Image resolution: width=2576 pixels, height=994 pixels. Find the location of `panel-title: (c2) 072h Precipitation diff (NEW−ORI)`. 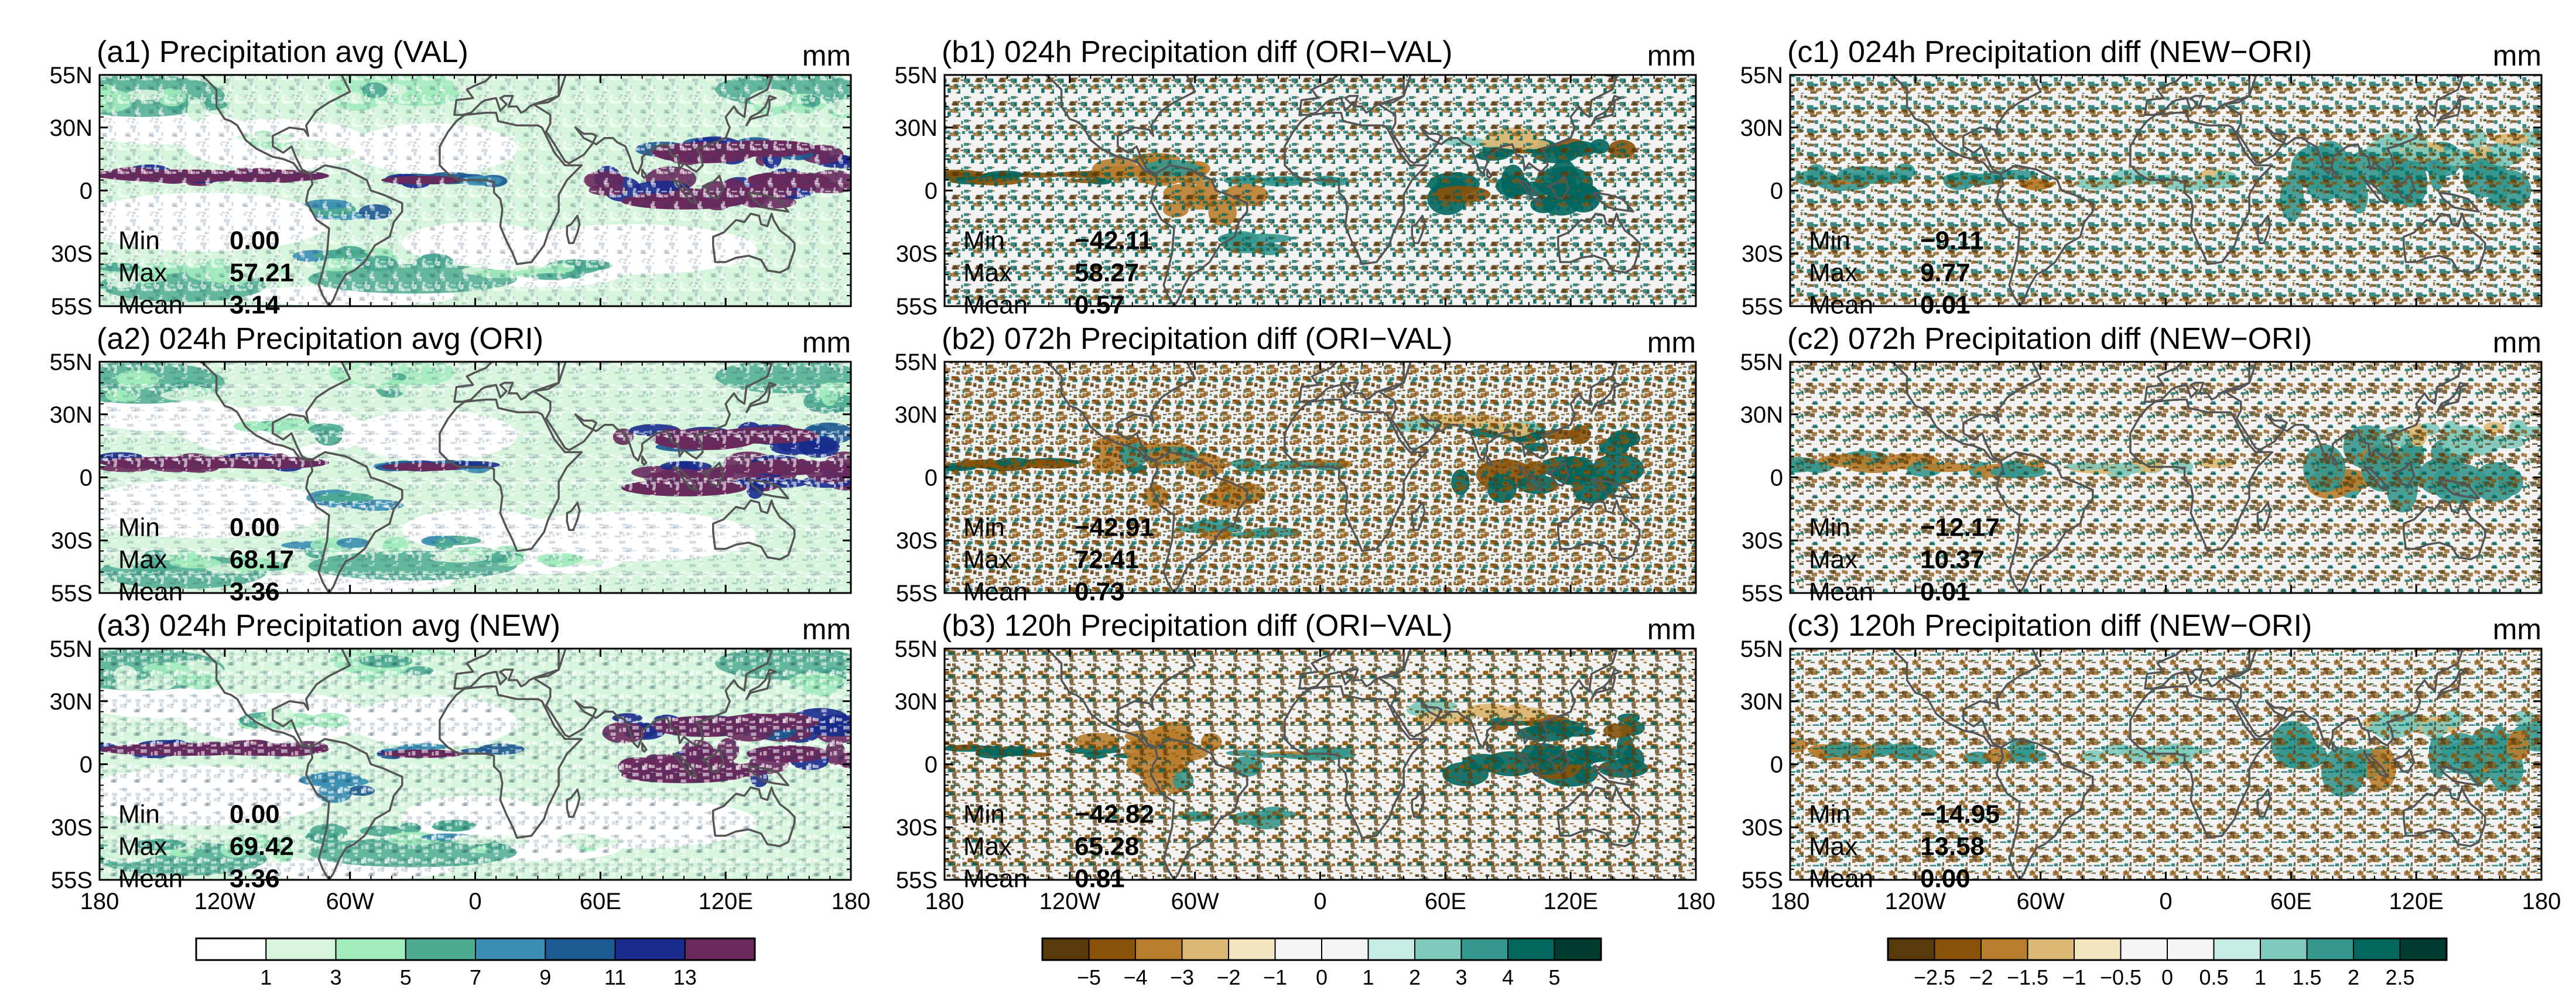

panel-title: (c2) 072h Precipitation diff (NEW−ORI) is located at coordinates (2049, 339).